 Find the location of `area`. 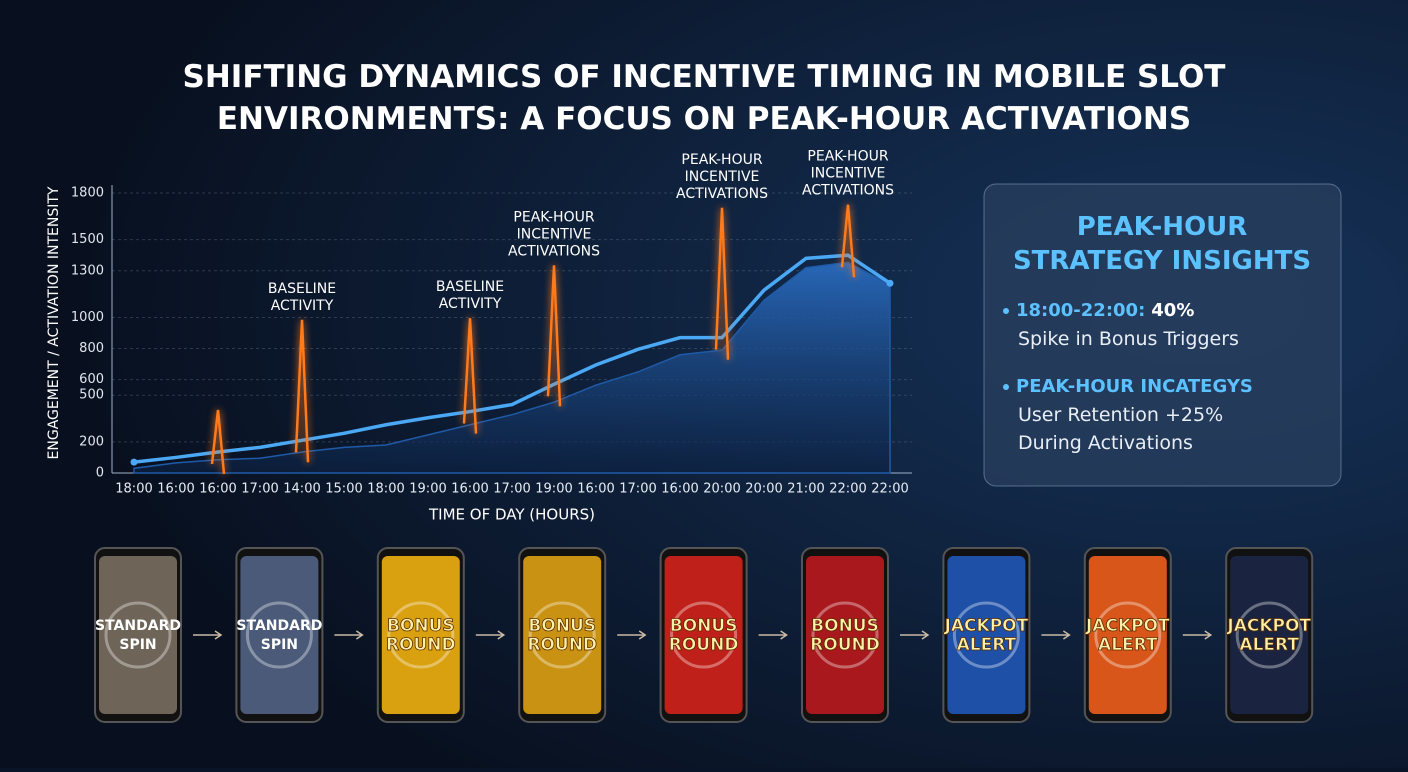

area is located at coordinates (512, 367).